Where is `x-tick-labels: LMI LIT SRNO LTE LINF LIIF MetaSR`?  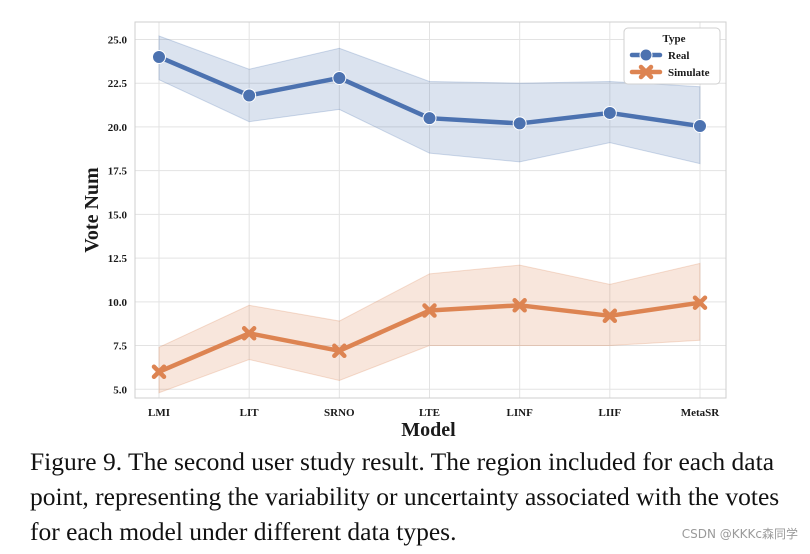 x-tick-labels: LMI LIT SRNO LTE LINF LIIF MetaSR is located at coordinates (434, 413).